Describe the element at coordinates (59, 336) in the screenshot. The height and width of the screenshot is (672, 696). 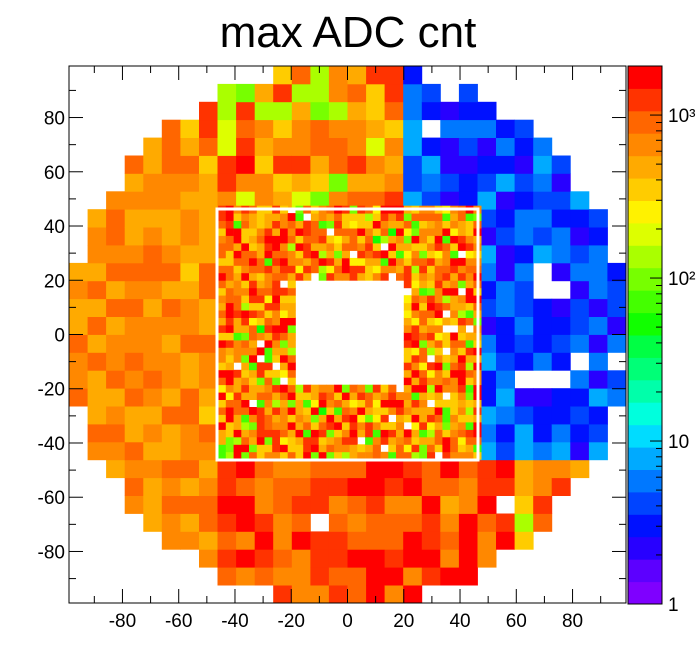
I see `y-tick-label: 0` at that location.